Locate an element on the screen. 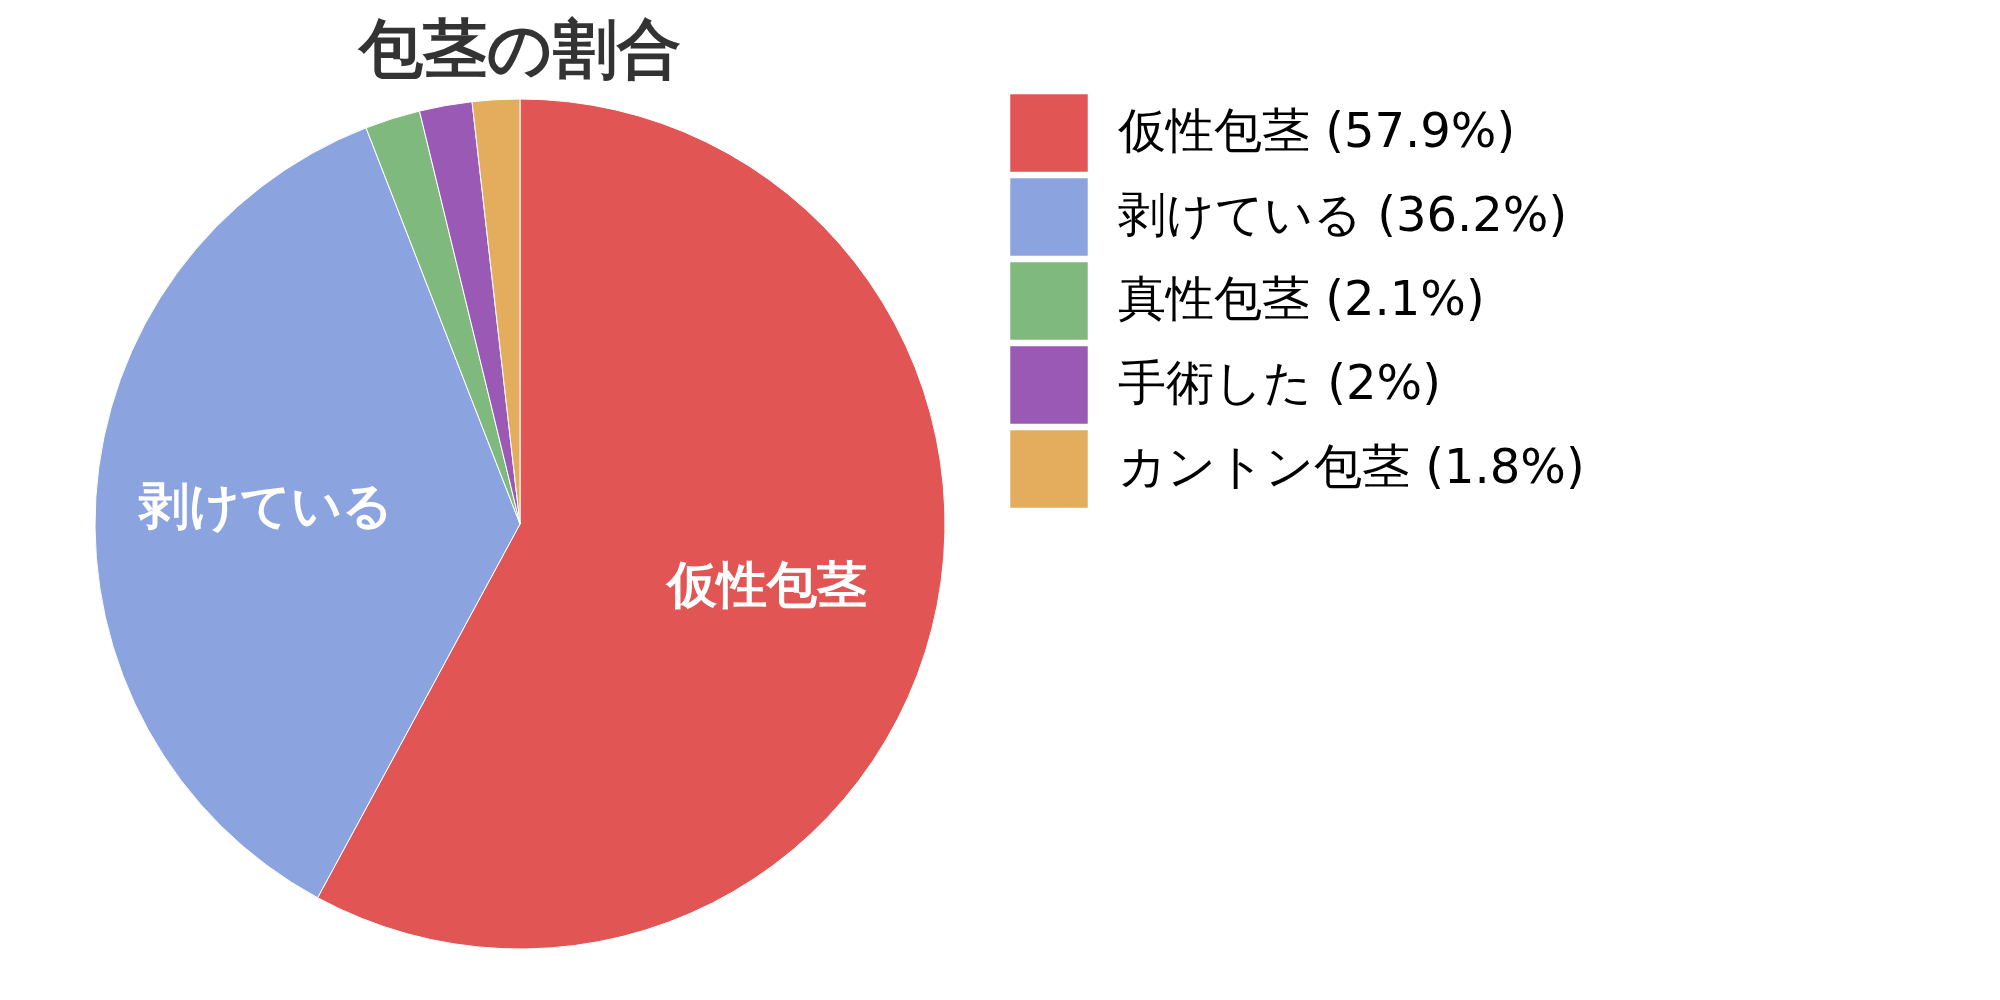 The image size is (2000, 1000). legend-label: カントン包茎 (1.8%) is located at coordinates (1351, 466).